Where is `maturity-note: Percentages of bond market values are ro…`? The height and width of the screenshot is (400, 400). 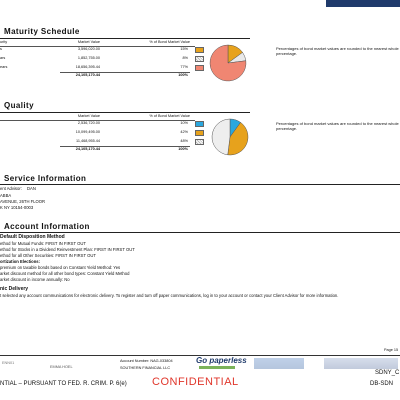
maturity-note: Percentages of bond market values are ro… is located at coordinates (337, 51).